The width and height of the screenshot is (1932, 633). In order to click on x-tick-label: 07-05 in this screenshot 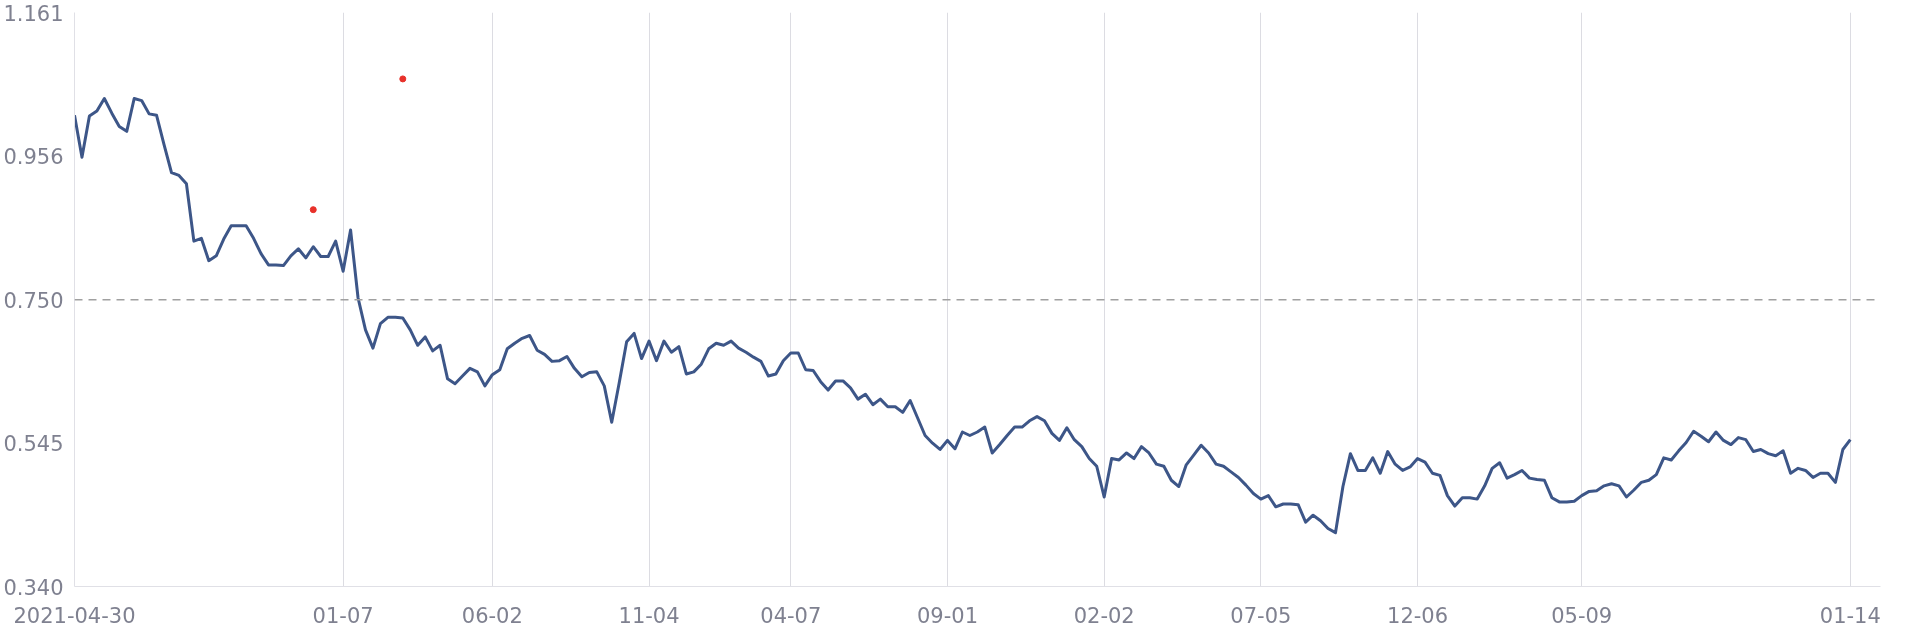, I will do `click(1261, 615)`.